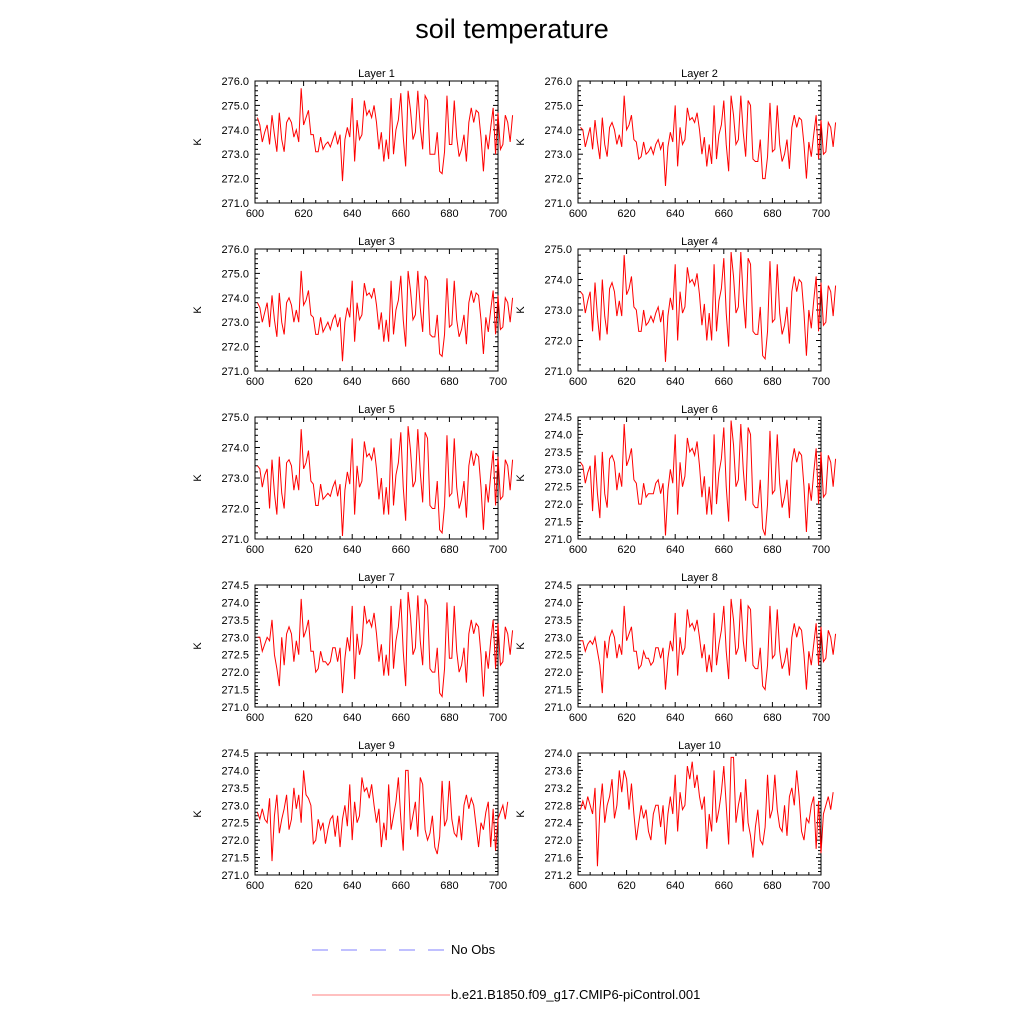 The width and height of the screenshot is (1024, 1024). I want to click on panel-title: Layer 5, so click(376, 410).